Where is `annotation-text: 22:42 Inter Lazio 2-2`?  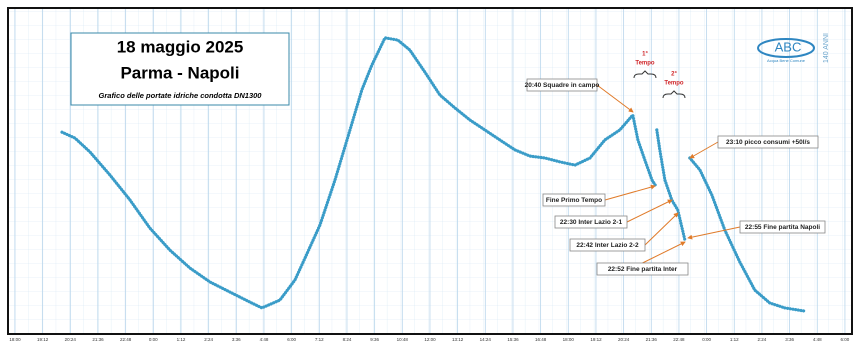 annotation-text: 22:42 Inter Lazio 2-2 is located at coordinates (607, 245).